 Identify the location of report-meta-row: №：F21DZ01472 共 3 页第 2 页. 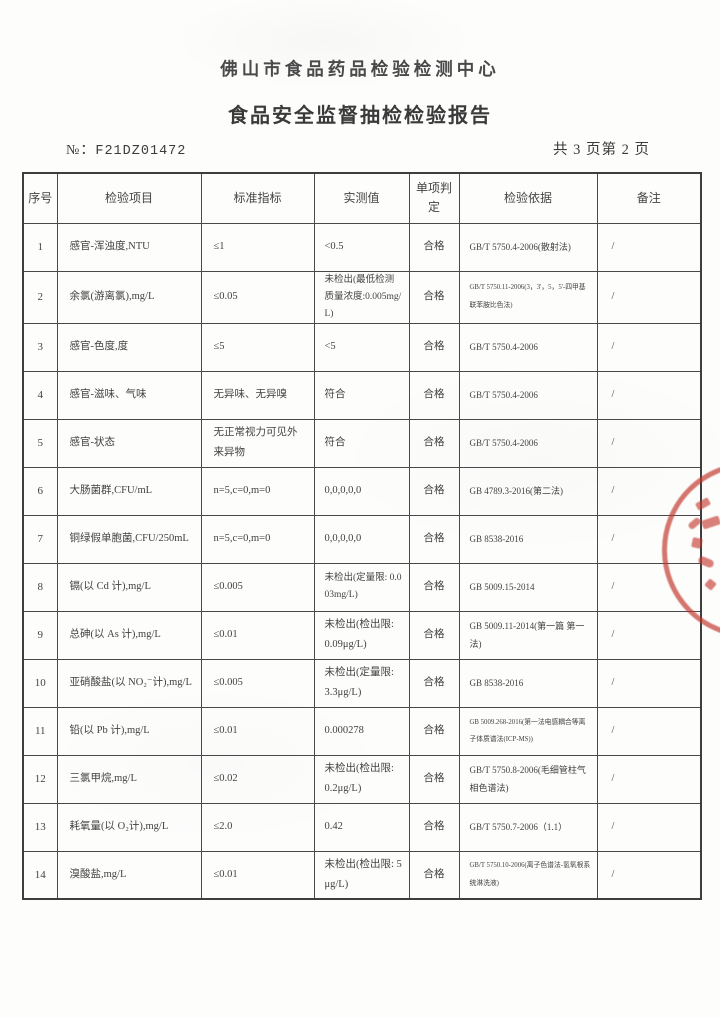
(360, 143).